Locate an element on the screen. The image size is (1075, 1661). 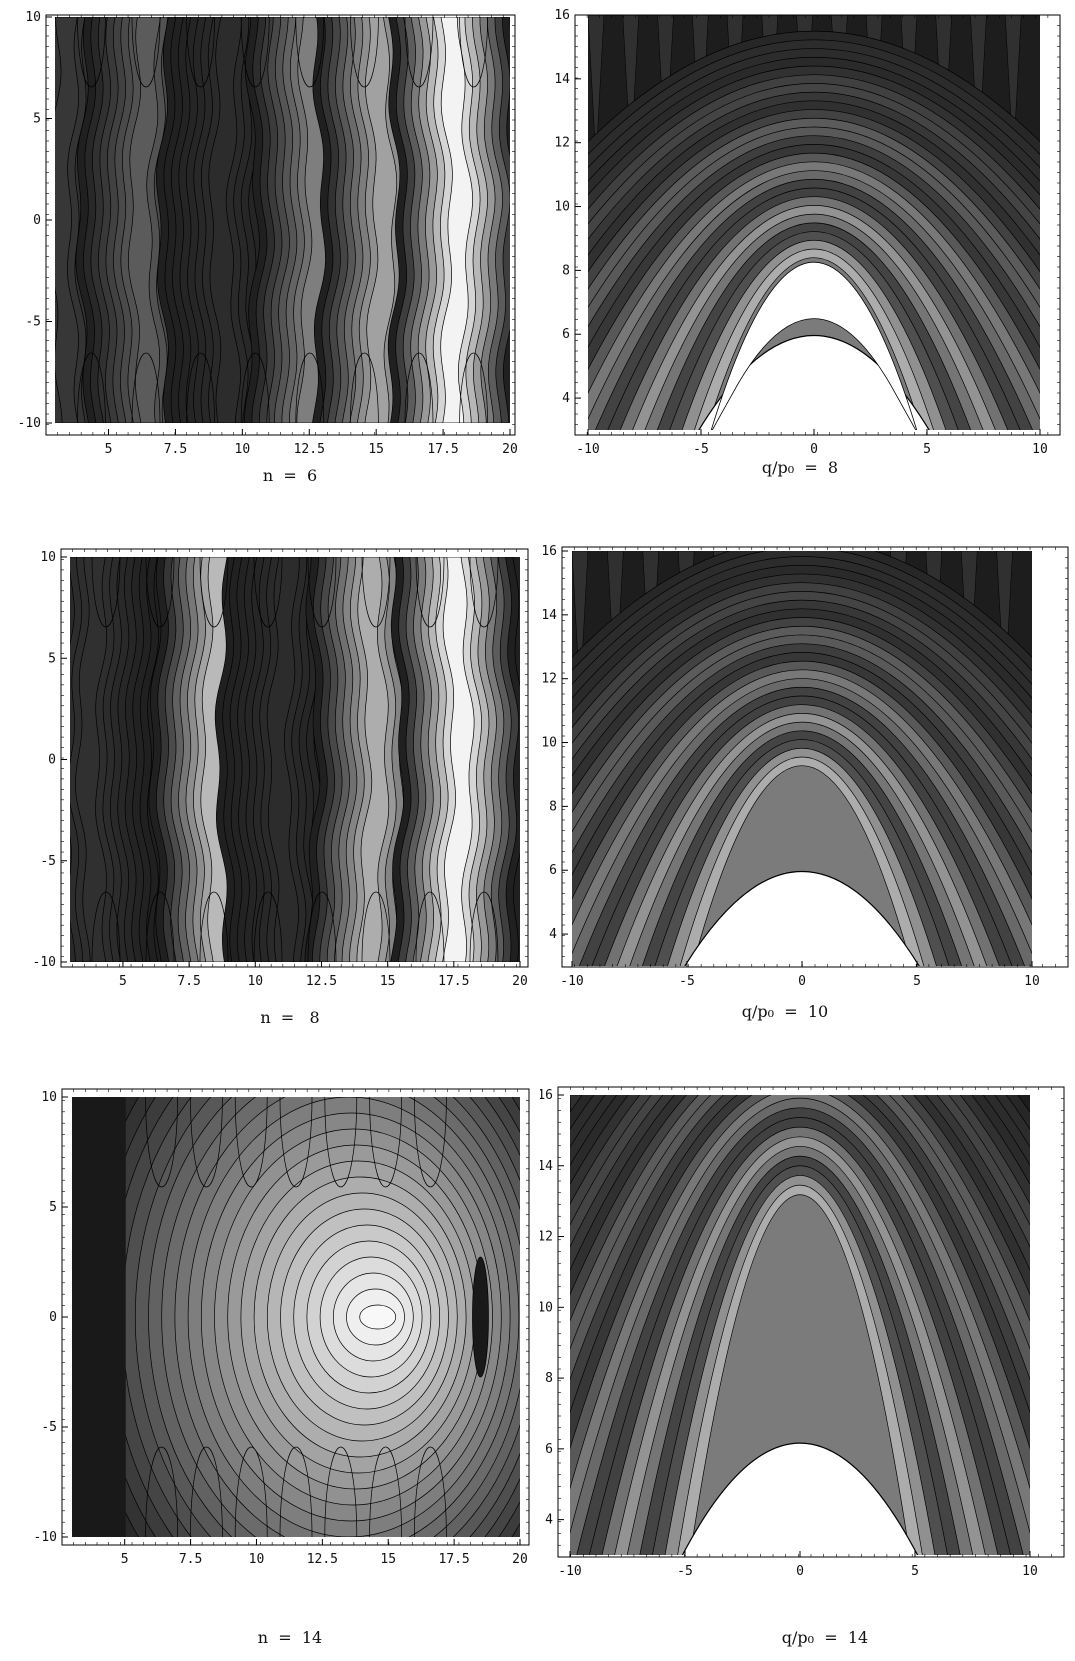
caption-n6: n = 6 is located at coordinates (290, 475).